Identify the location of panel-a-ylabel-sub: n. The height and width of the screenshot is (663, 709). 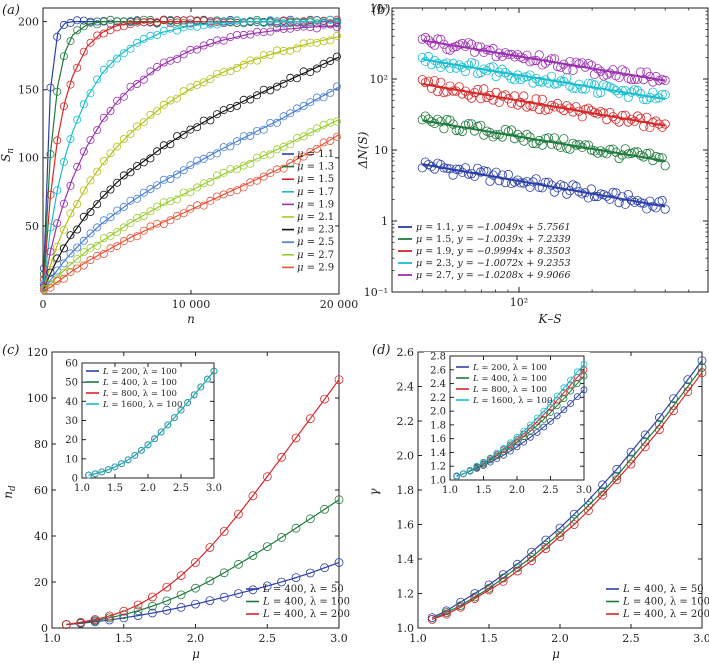
(11, 151).